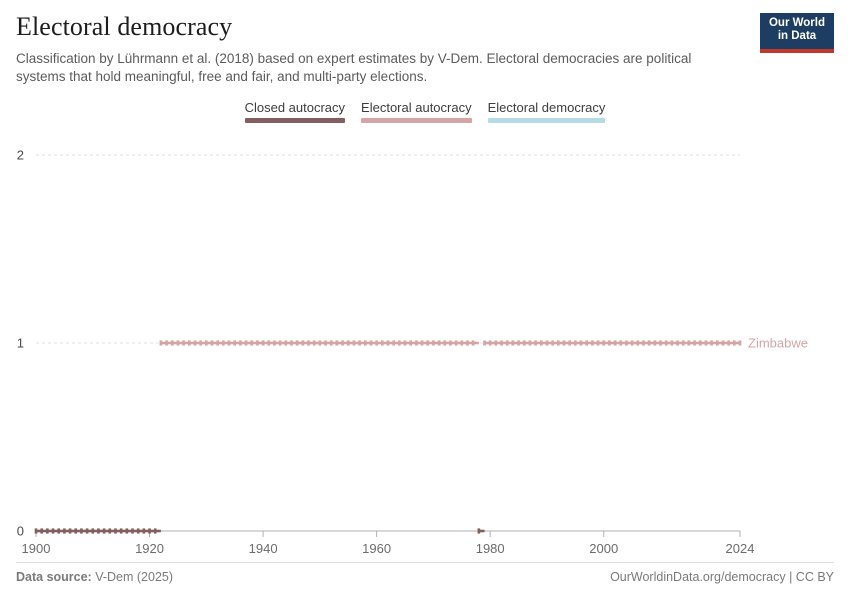 The height and width of the screenshot is (600, 850). Describe the element at coordinates (20, 531) in the screenshot. I see `ytick-label-0: 0` at that location.